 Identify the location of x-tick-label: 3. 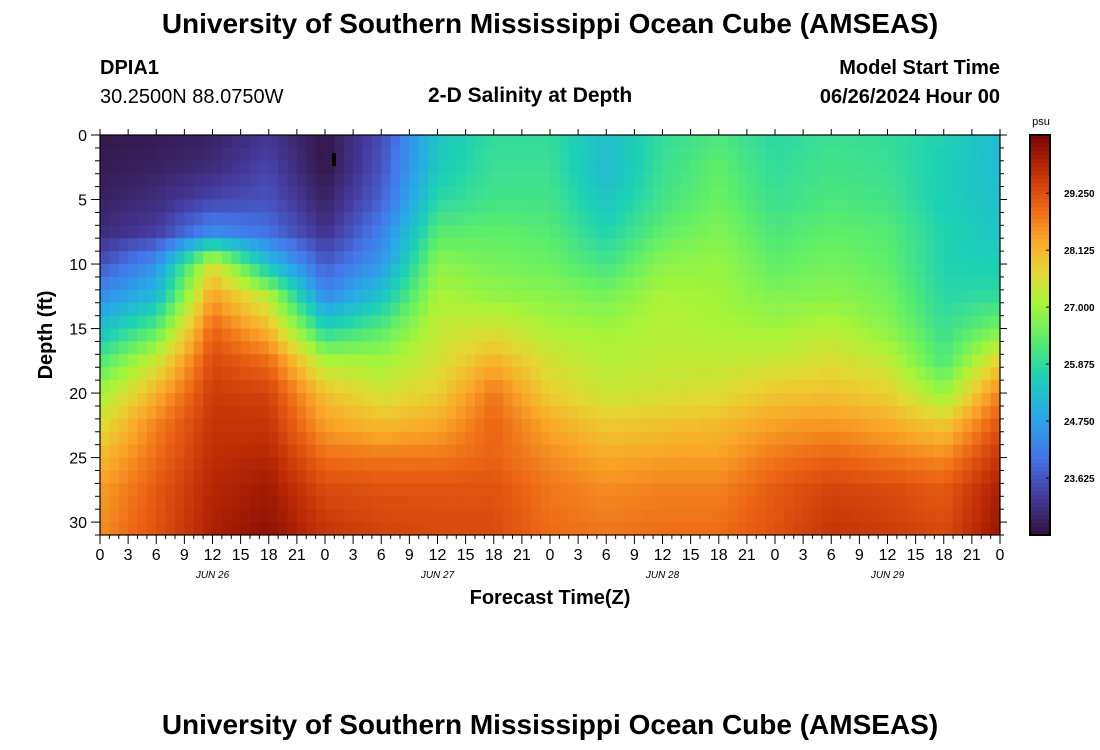
(128, 555).